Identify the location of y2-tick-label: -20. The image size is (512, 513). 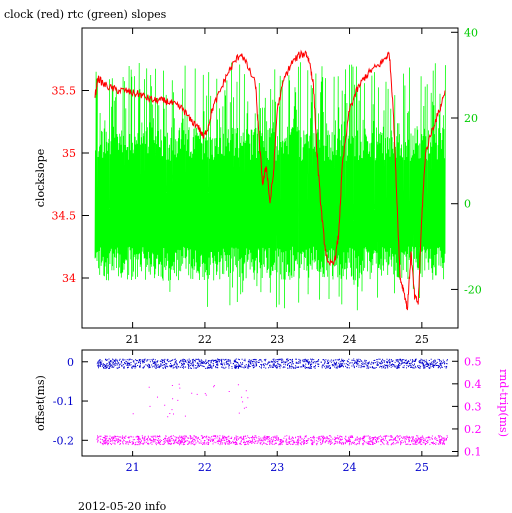
(473, 289).